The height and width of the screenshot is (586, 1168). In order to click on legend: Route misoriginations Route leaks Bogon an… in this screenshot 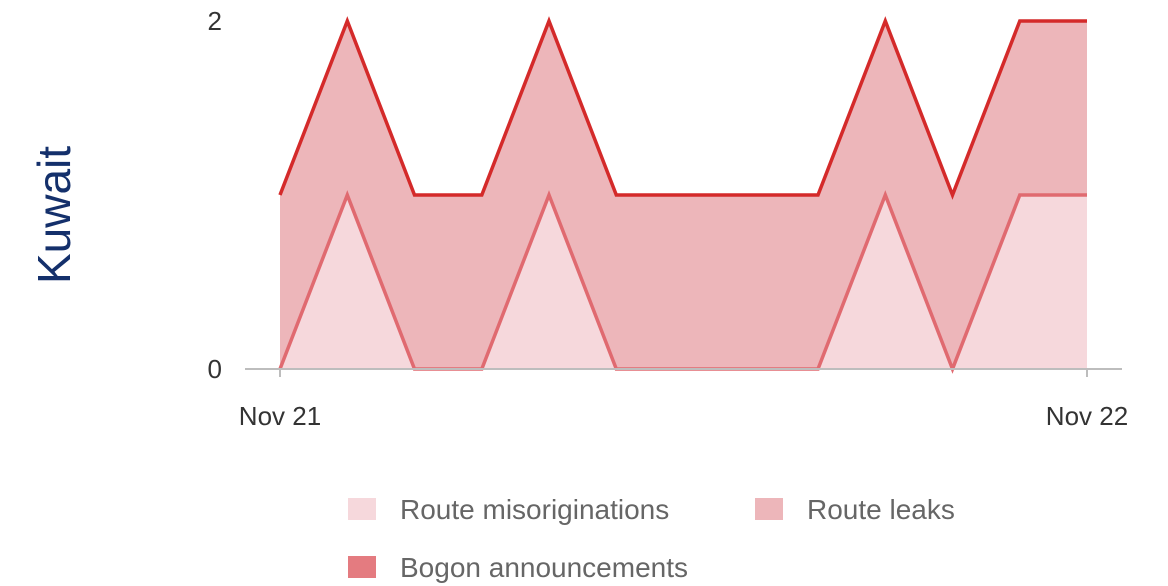, I will do `click(651, 538)`.